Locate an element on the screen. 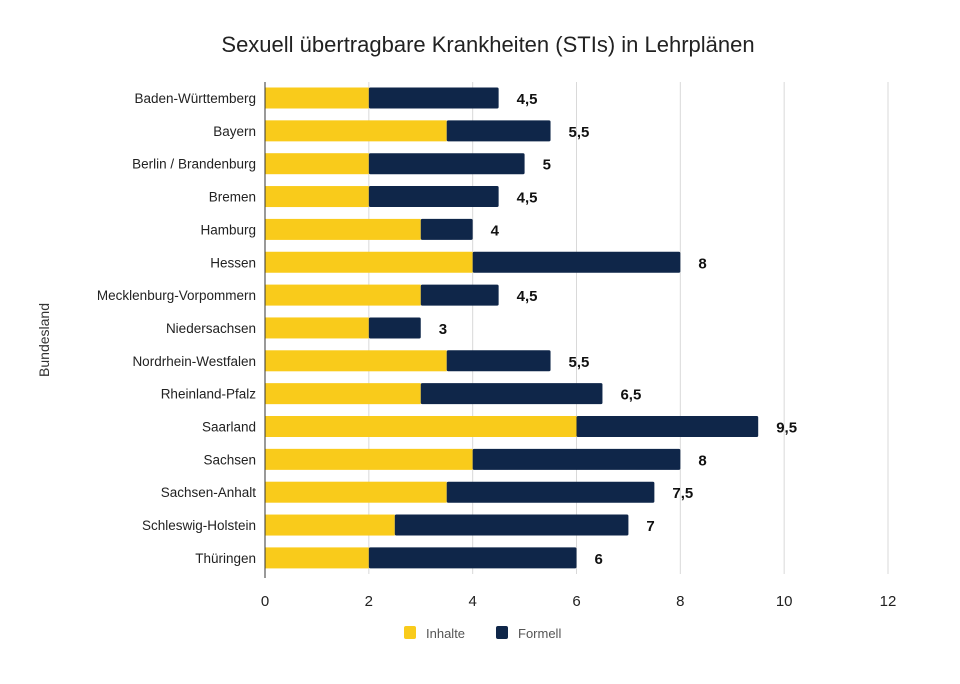 Image resolution: width=960 pixels, height=684 pixels. category-label: Niedersachsen is located at coordinates (211, 328).